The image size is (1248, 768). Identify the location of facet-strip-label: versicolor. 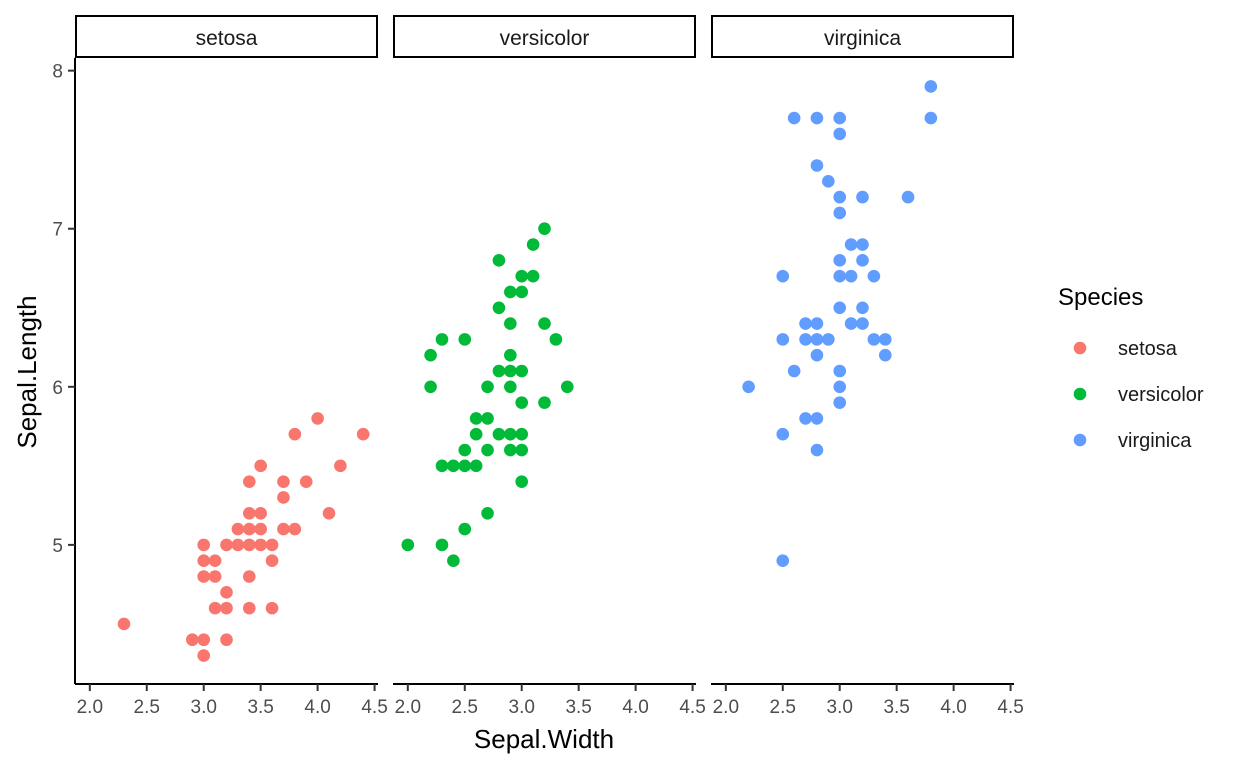
(545, 38).